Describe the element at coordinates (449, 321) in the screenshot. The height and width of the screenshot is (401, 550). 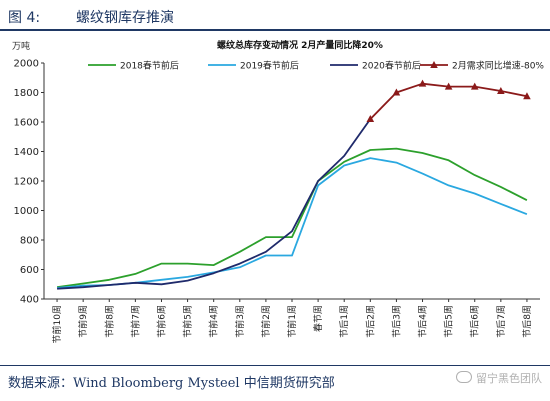
I see `x-tick-label: 节后5周` at that location.